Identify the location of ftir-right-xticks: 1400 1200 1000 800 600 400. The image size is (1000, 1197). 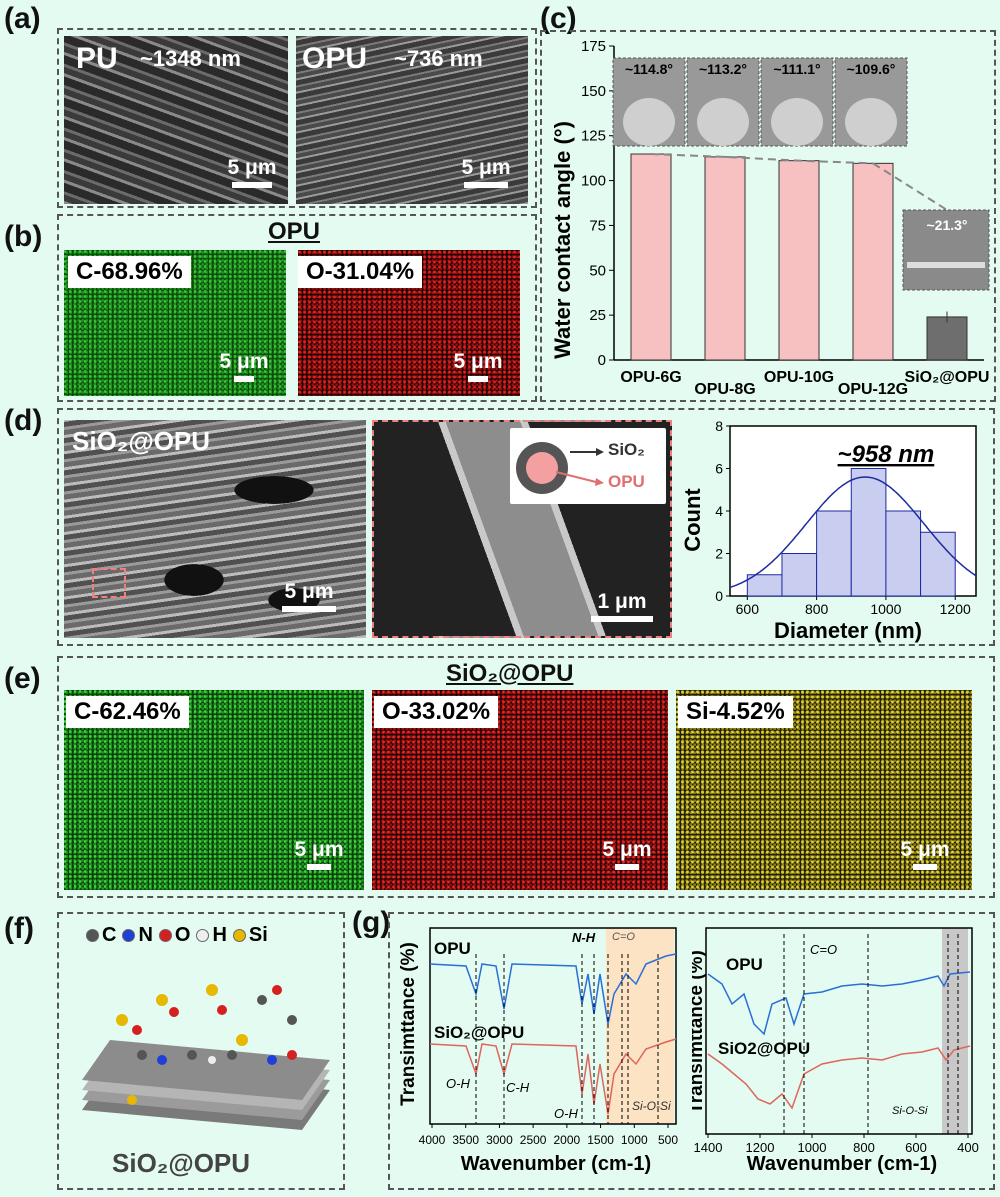
(836, 1144).